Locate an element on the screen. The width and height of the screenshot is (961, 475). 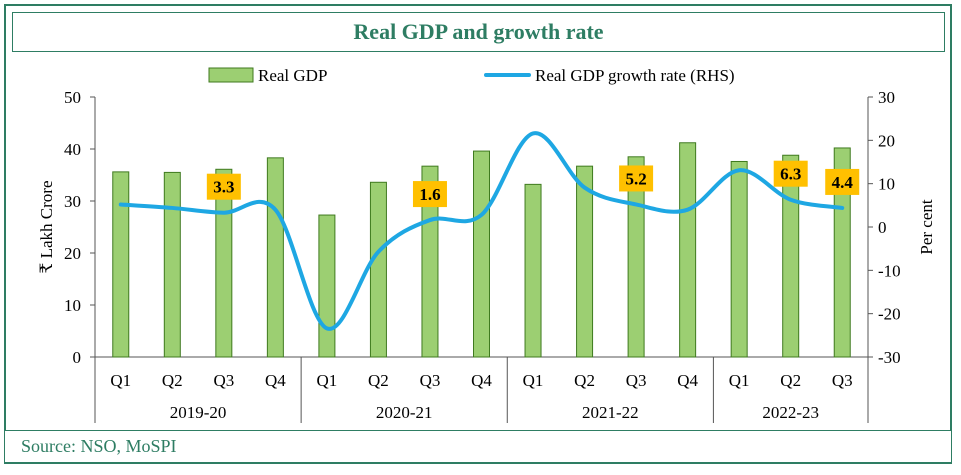
data-label: 5.2 is located at coordinates (635, 178).